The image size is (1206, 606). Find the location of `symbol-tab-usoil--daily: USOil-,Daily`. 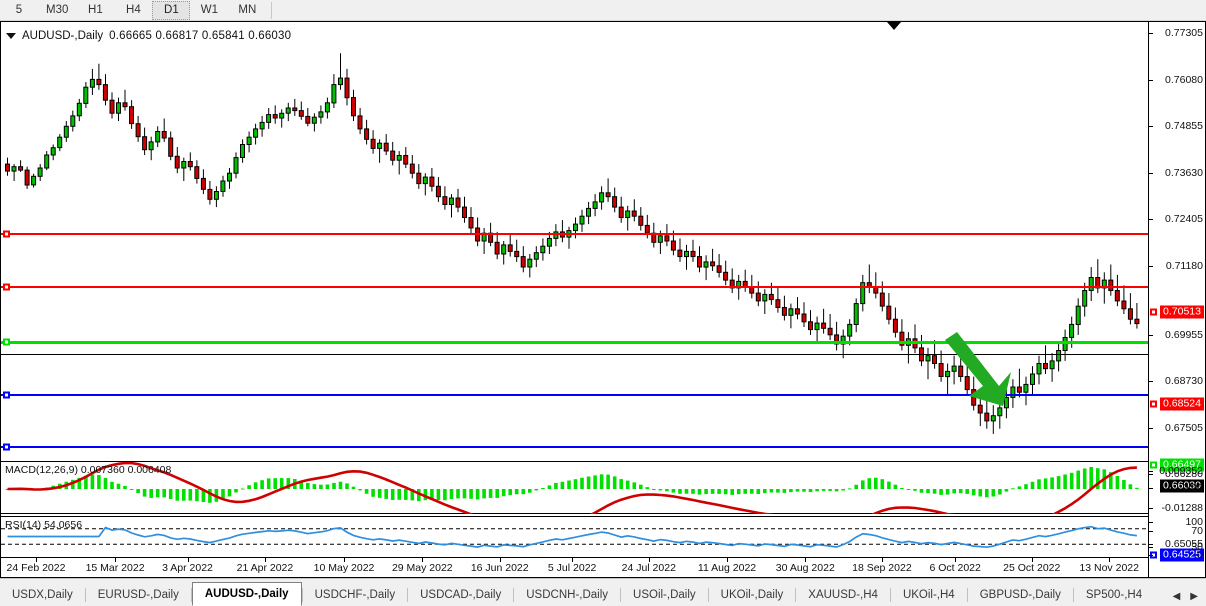

symbol-tab-usoil--daily: USOil-,Daily is located at coordinates (664, 595).